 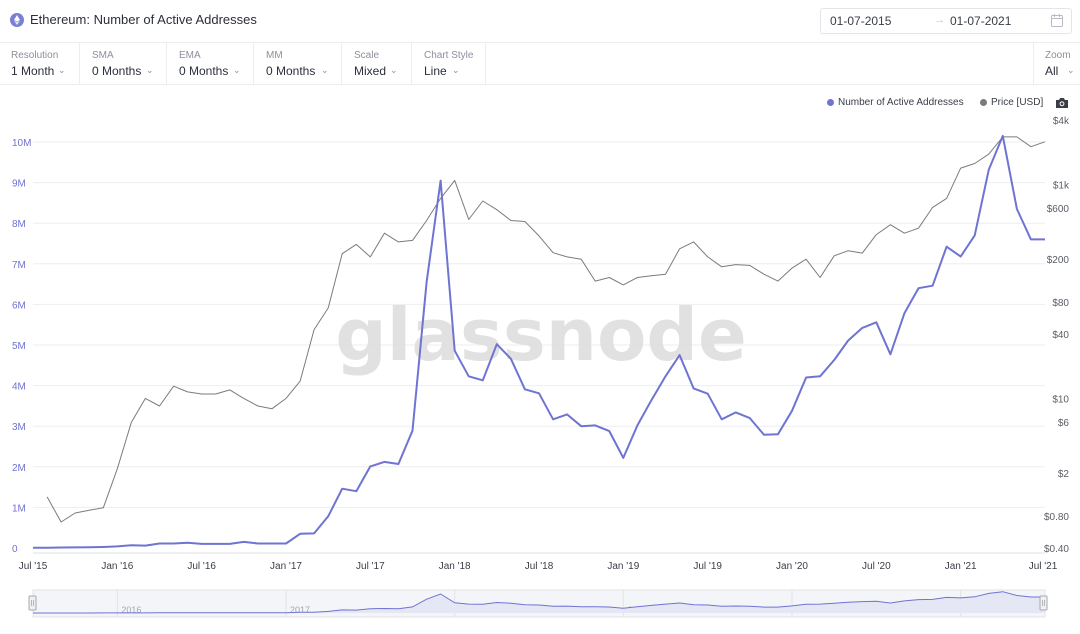 I want to click on date-end-input: 01-07-2021, so click(x=981, y=21).